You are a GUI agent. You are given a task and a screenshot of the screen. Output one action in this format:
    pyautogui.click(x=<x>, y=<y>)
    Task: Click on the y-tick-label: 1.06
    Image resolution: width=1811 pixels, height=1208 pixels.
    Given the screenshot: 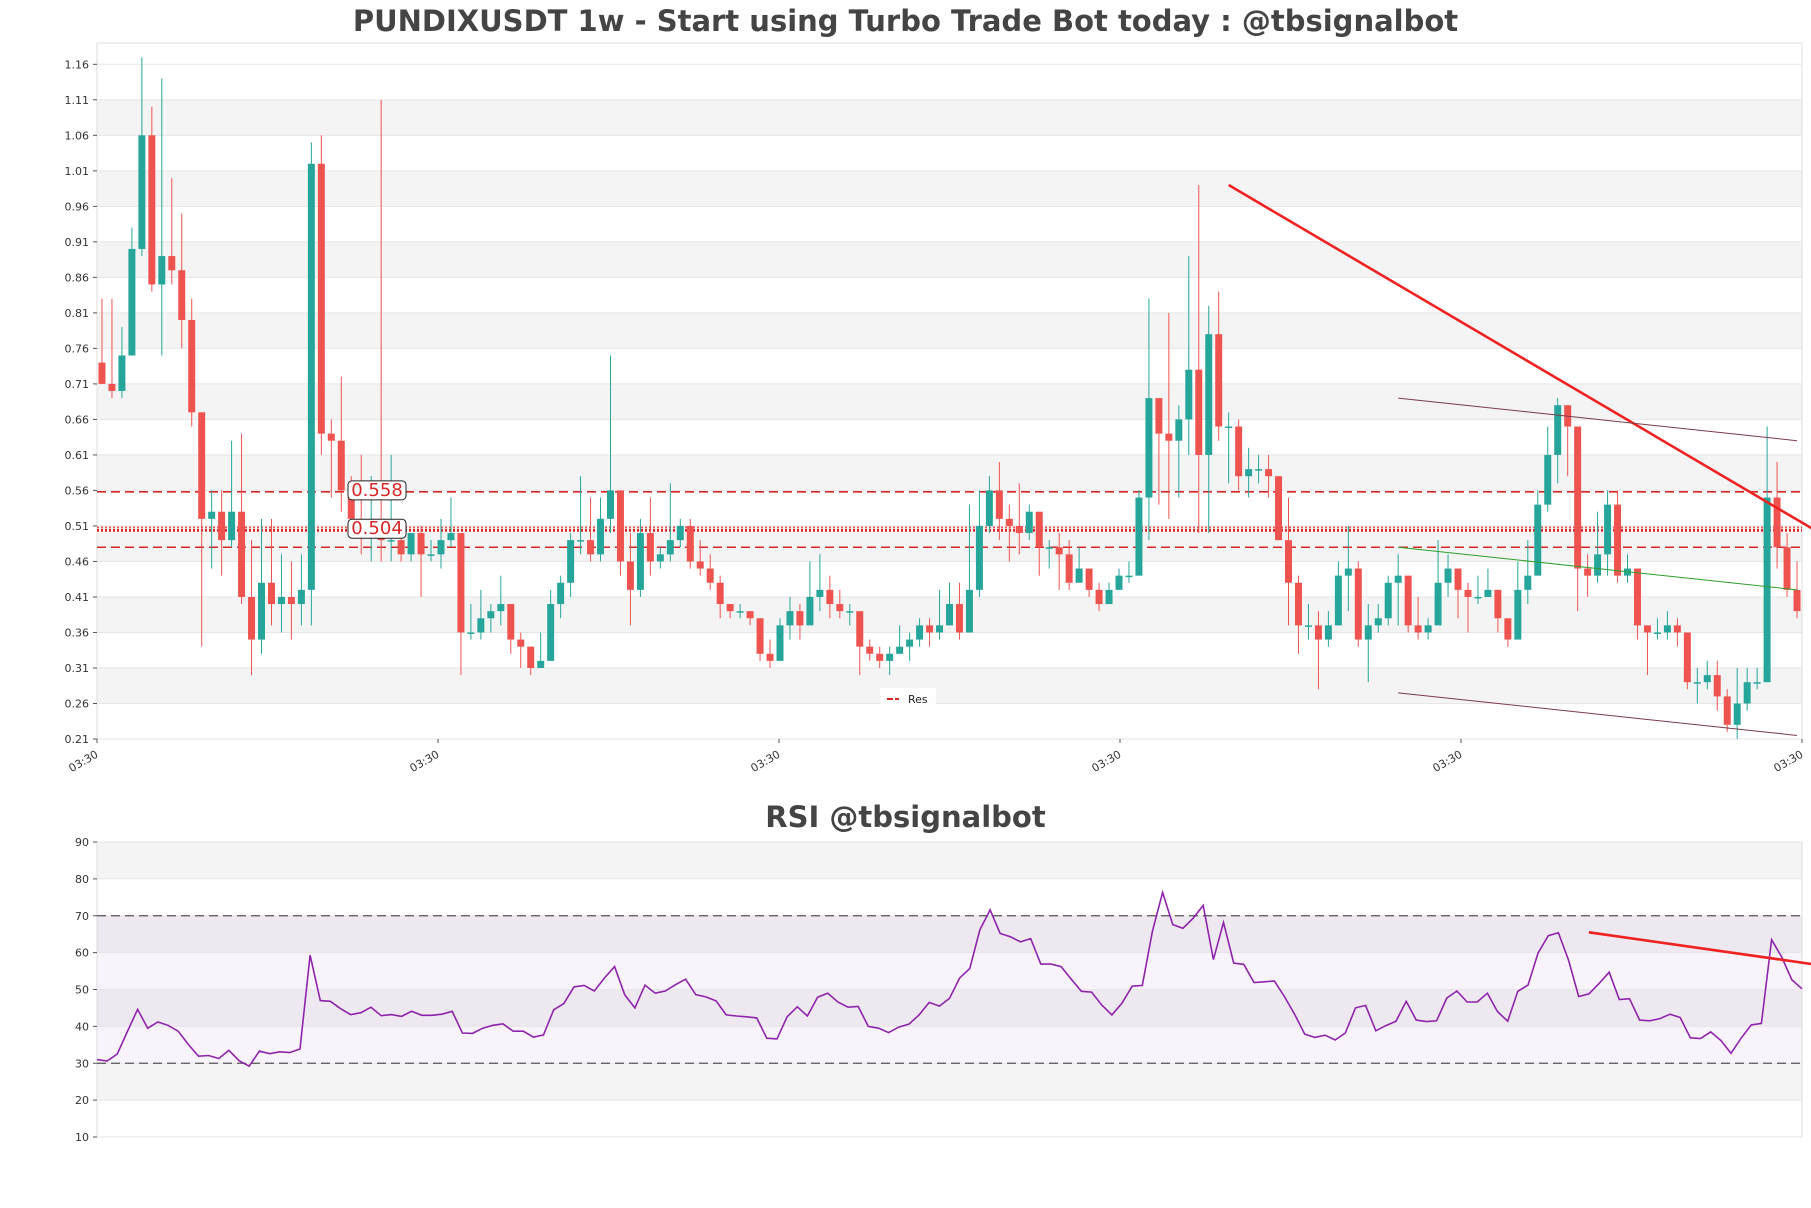 What is the action you would take?
    pyautogui.click(x=77, y=135)
    